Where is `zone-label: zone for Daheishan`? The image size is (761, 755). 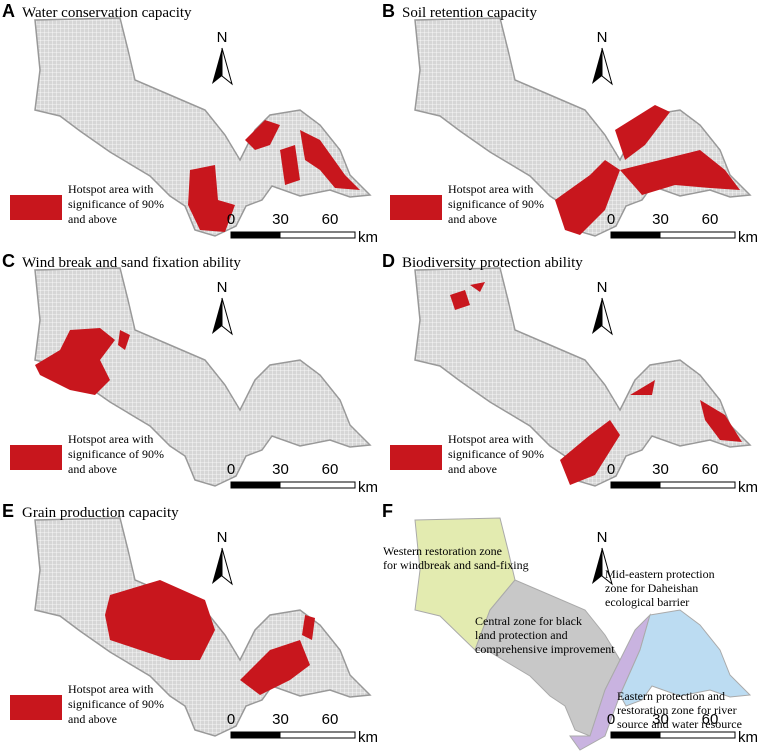
zone-label: zone for Daheishan is located at coordinates (651, 588).